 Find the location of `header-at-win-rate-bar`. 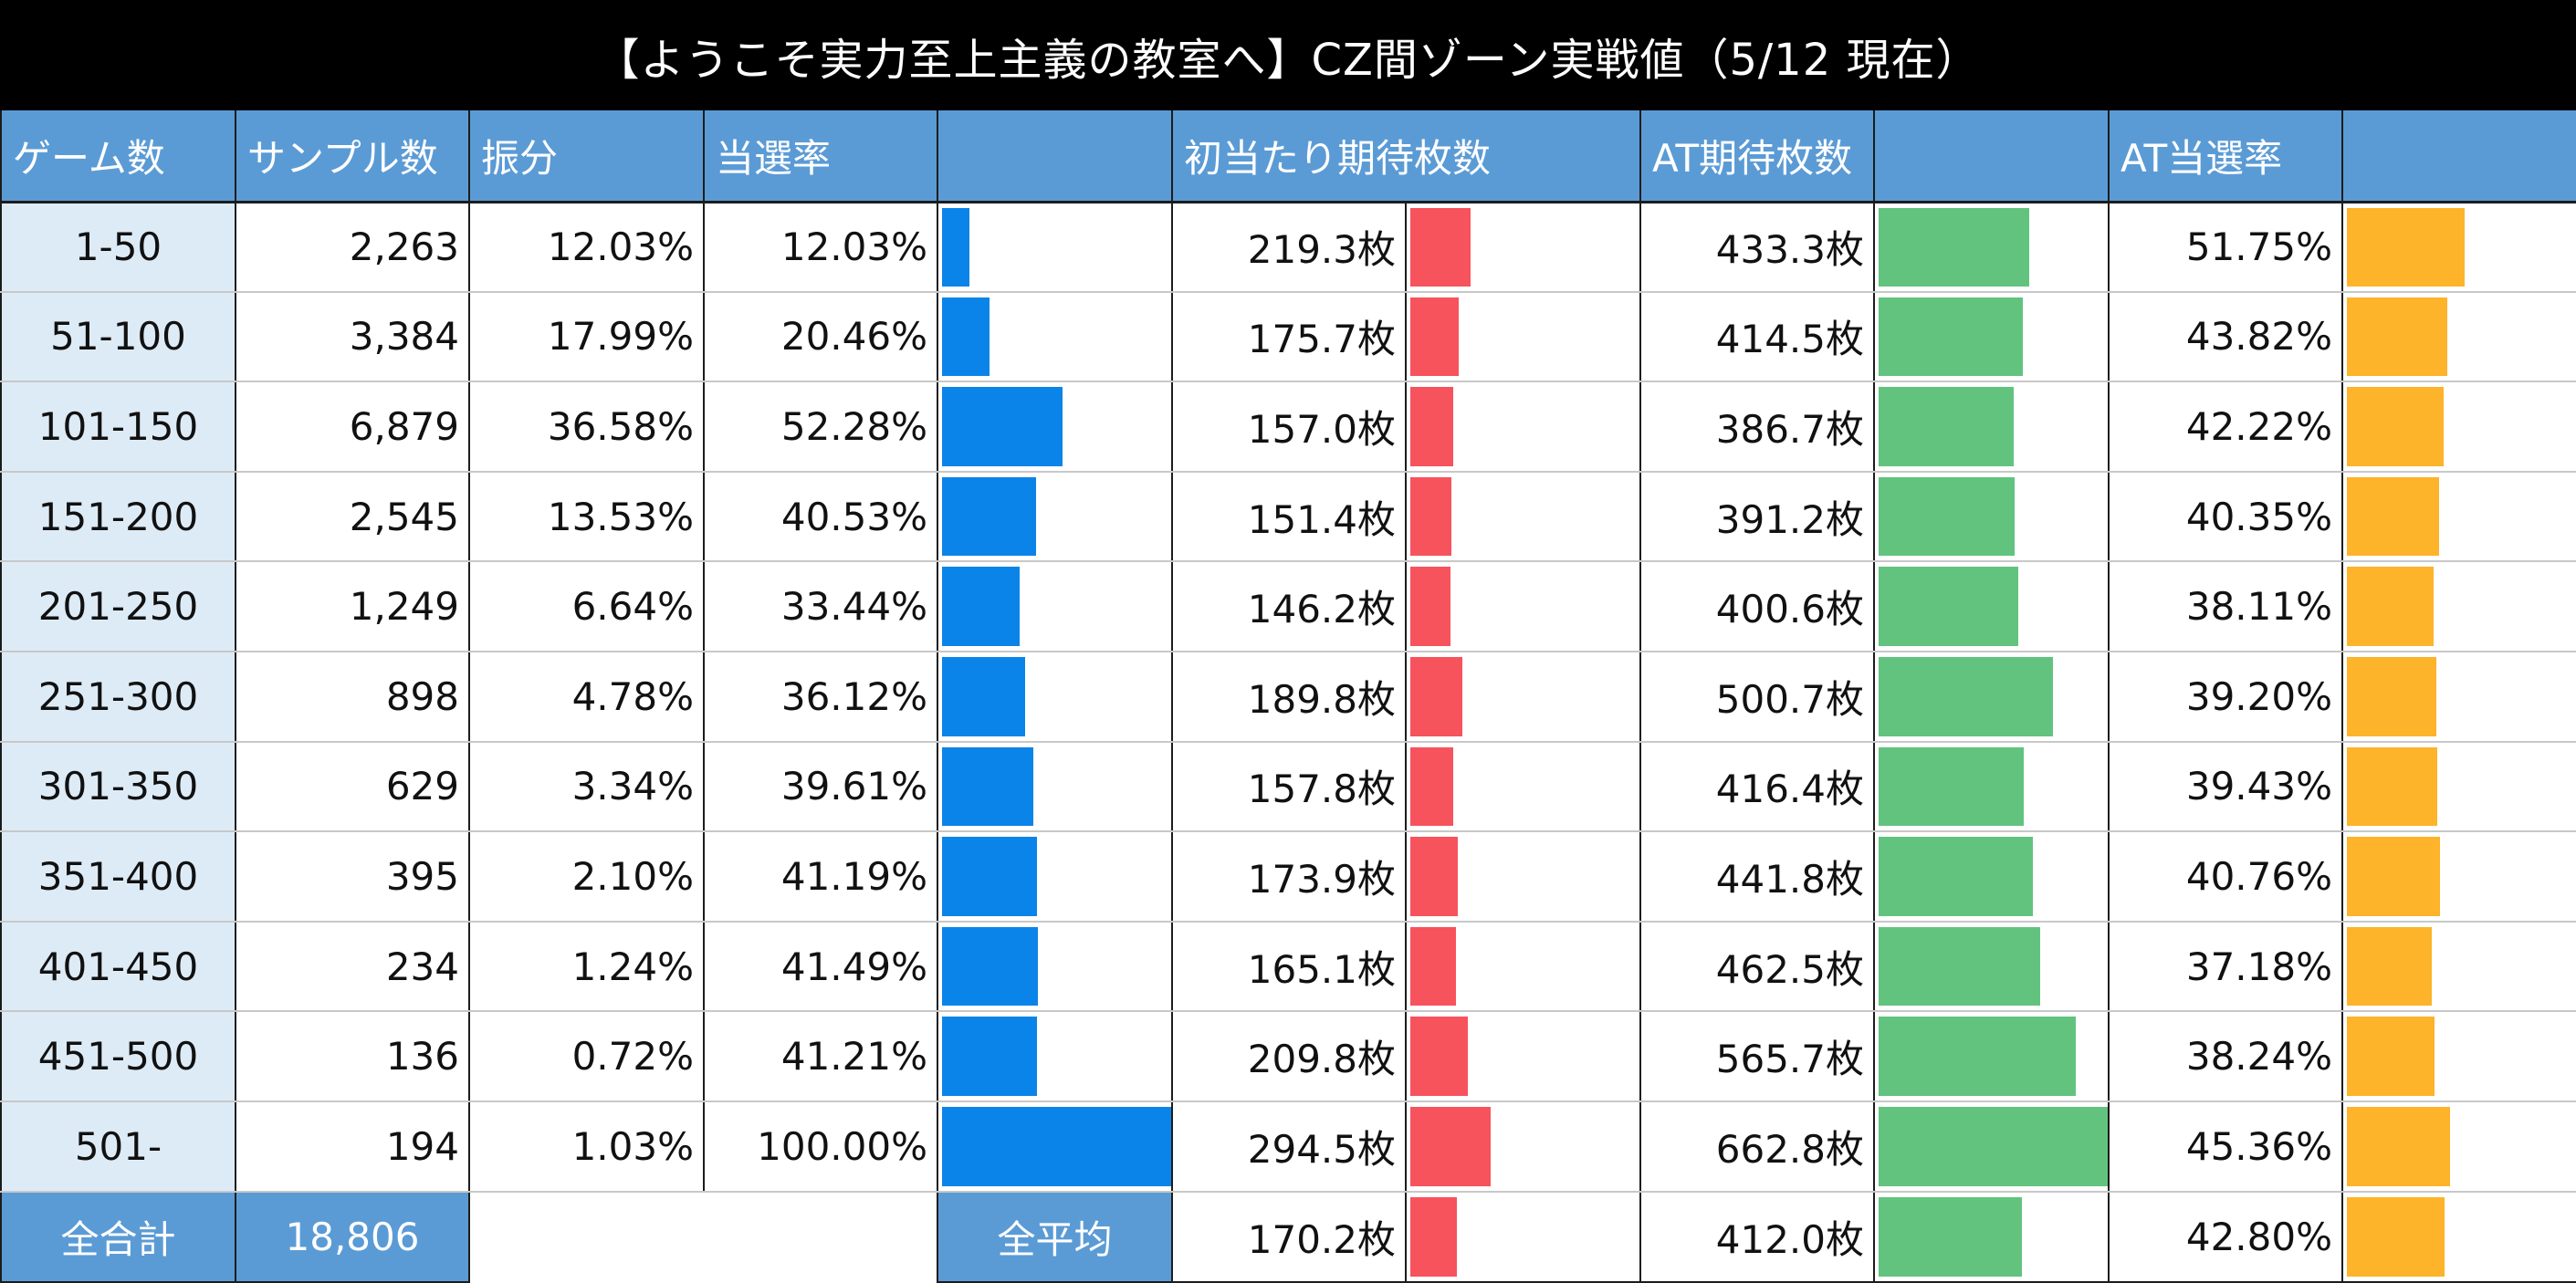

header-at-win-rate-bar is located at coordinates (2459, 156).